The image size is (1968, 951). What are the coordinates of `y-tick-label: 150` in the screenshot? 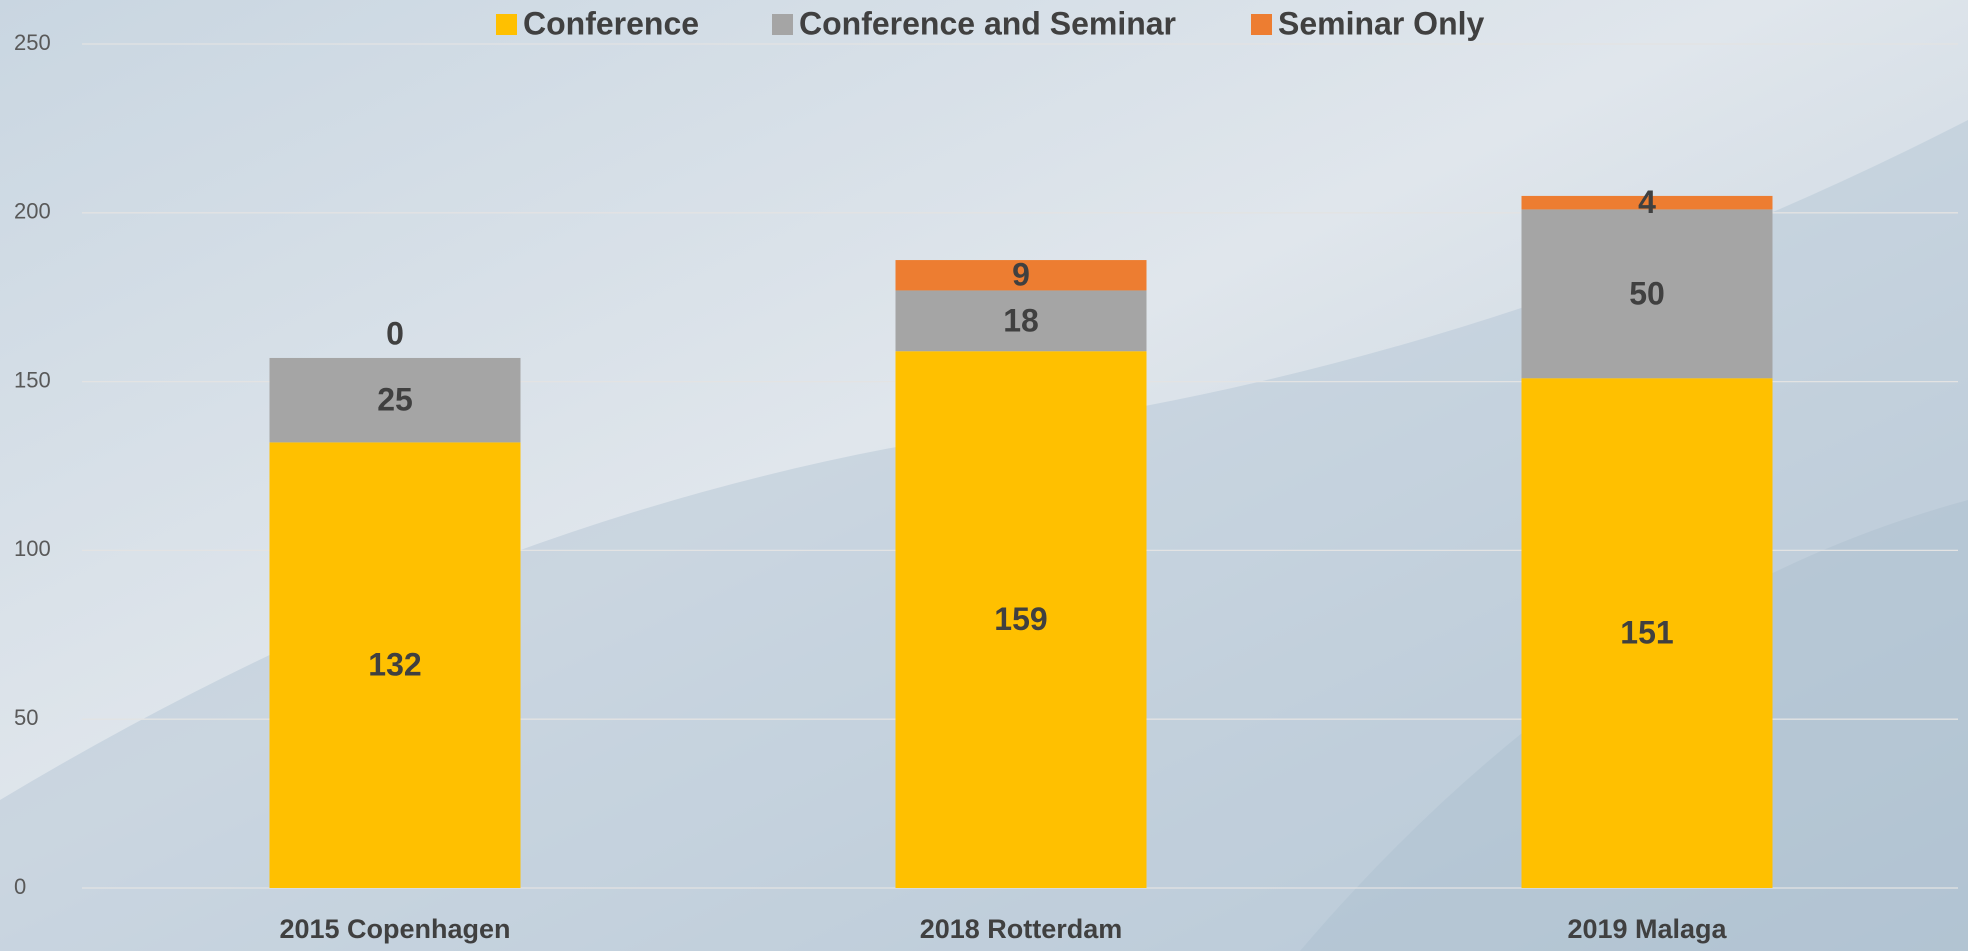 It's located at (32, 379).